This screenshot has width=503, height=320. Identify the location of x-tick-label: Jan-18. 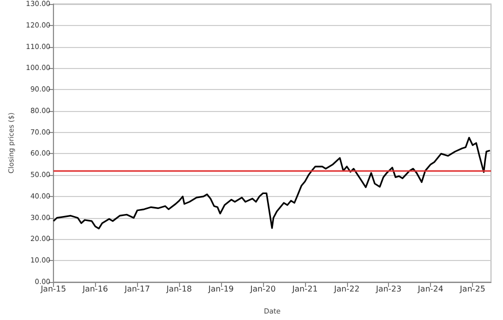
(178, 289).